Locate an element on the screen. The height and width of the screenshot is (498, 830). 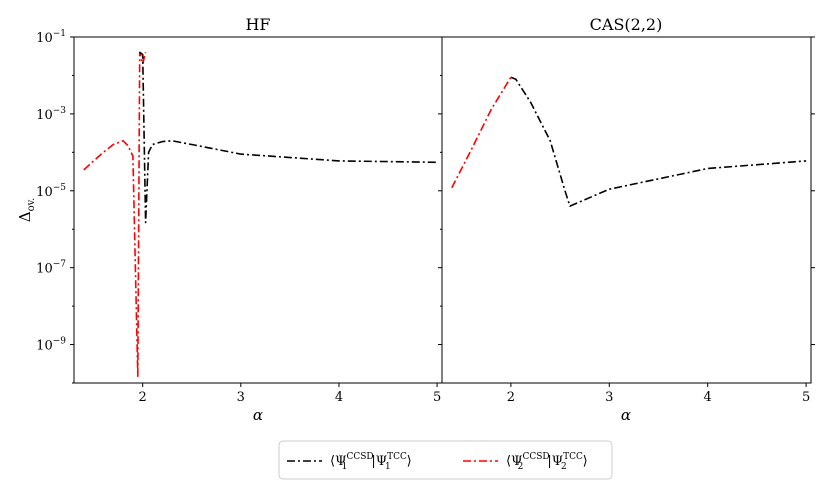
legend: ⟨ΨCCSD 1 |ΨTCC 1 ⟩ ⟨ΨCCSD 2 |ΨTCC 2 ⟩ is located at coordinates (445, 460).